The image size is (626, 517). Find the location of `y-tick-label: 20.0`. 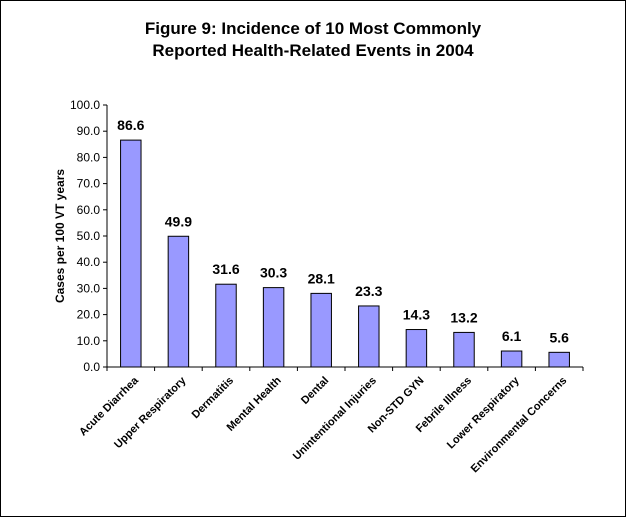

y-tick-label: 20.0 is located at coordinates (89, 315).